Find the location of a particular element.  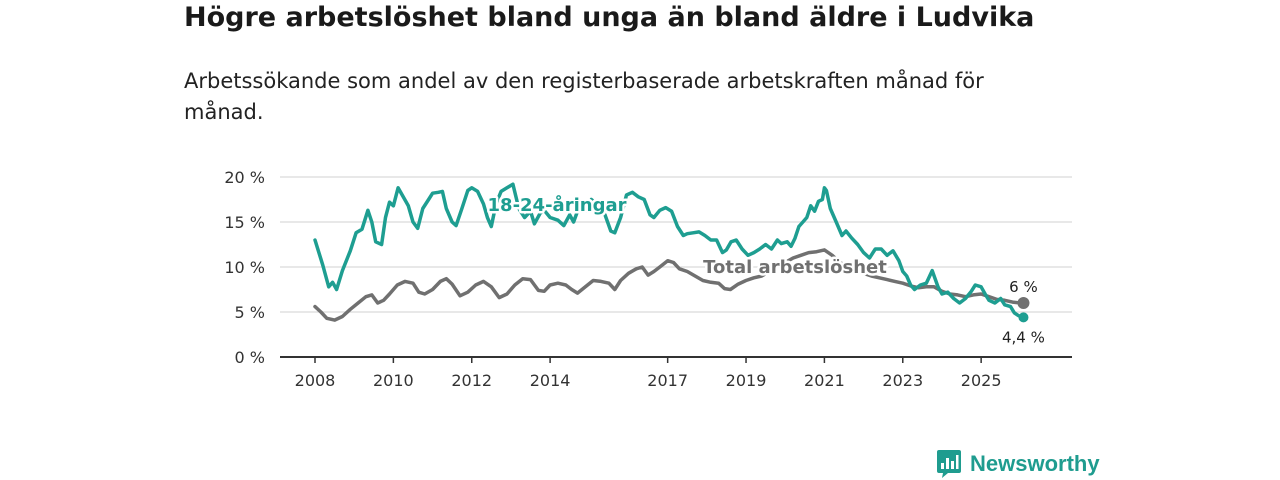

series-labels: 6 % 4,4 % 18-24-åringar Total arbetslöshet is located at coordinates (765, 269).